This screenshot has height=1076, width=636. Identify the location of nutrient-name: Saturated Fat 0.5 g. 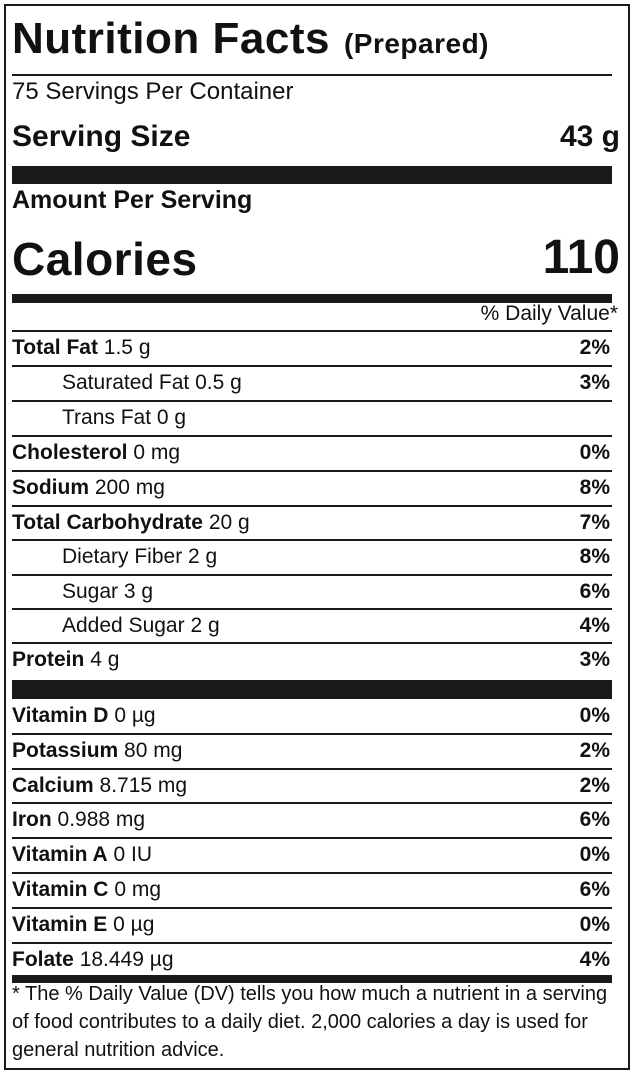
(152, 382).